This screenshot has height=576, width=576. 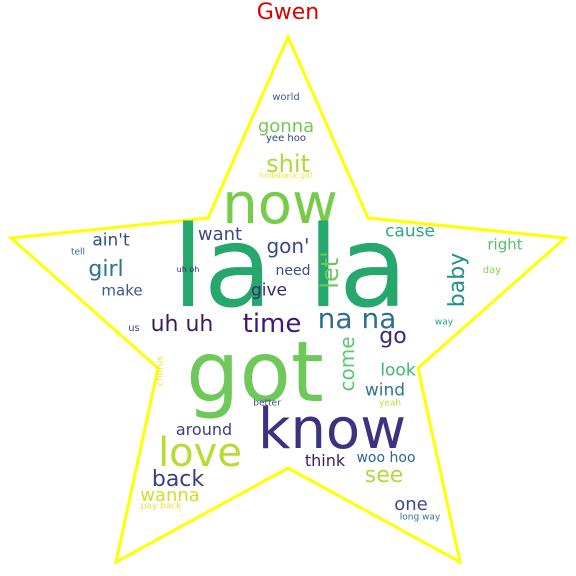 What do you see at coordinates (390, 403) in the screenshot?
I see `cloud-word: yeah` at bounding box center [390, 403].